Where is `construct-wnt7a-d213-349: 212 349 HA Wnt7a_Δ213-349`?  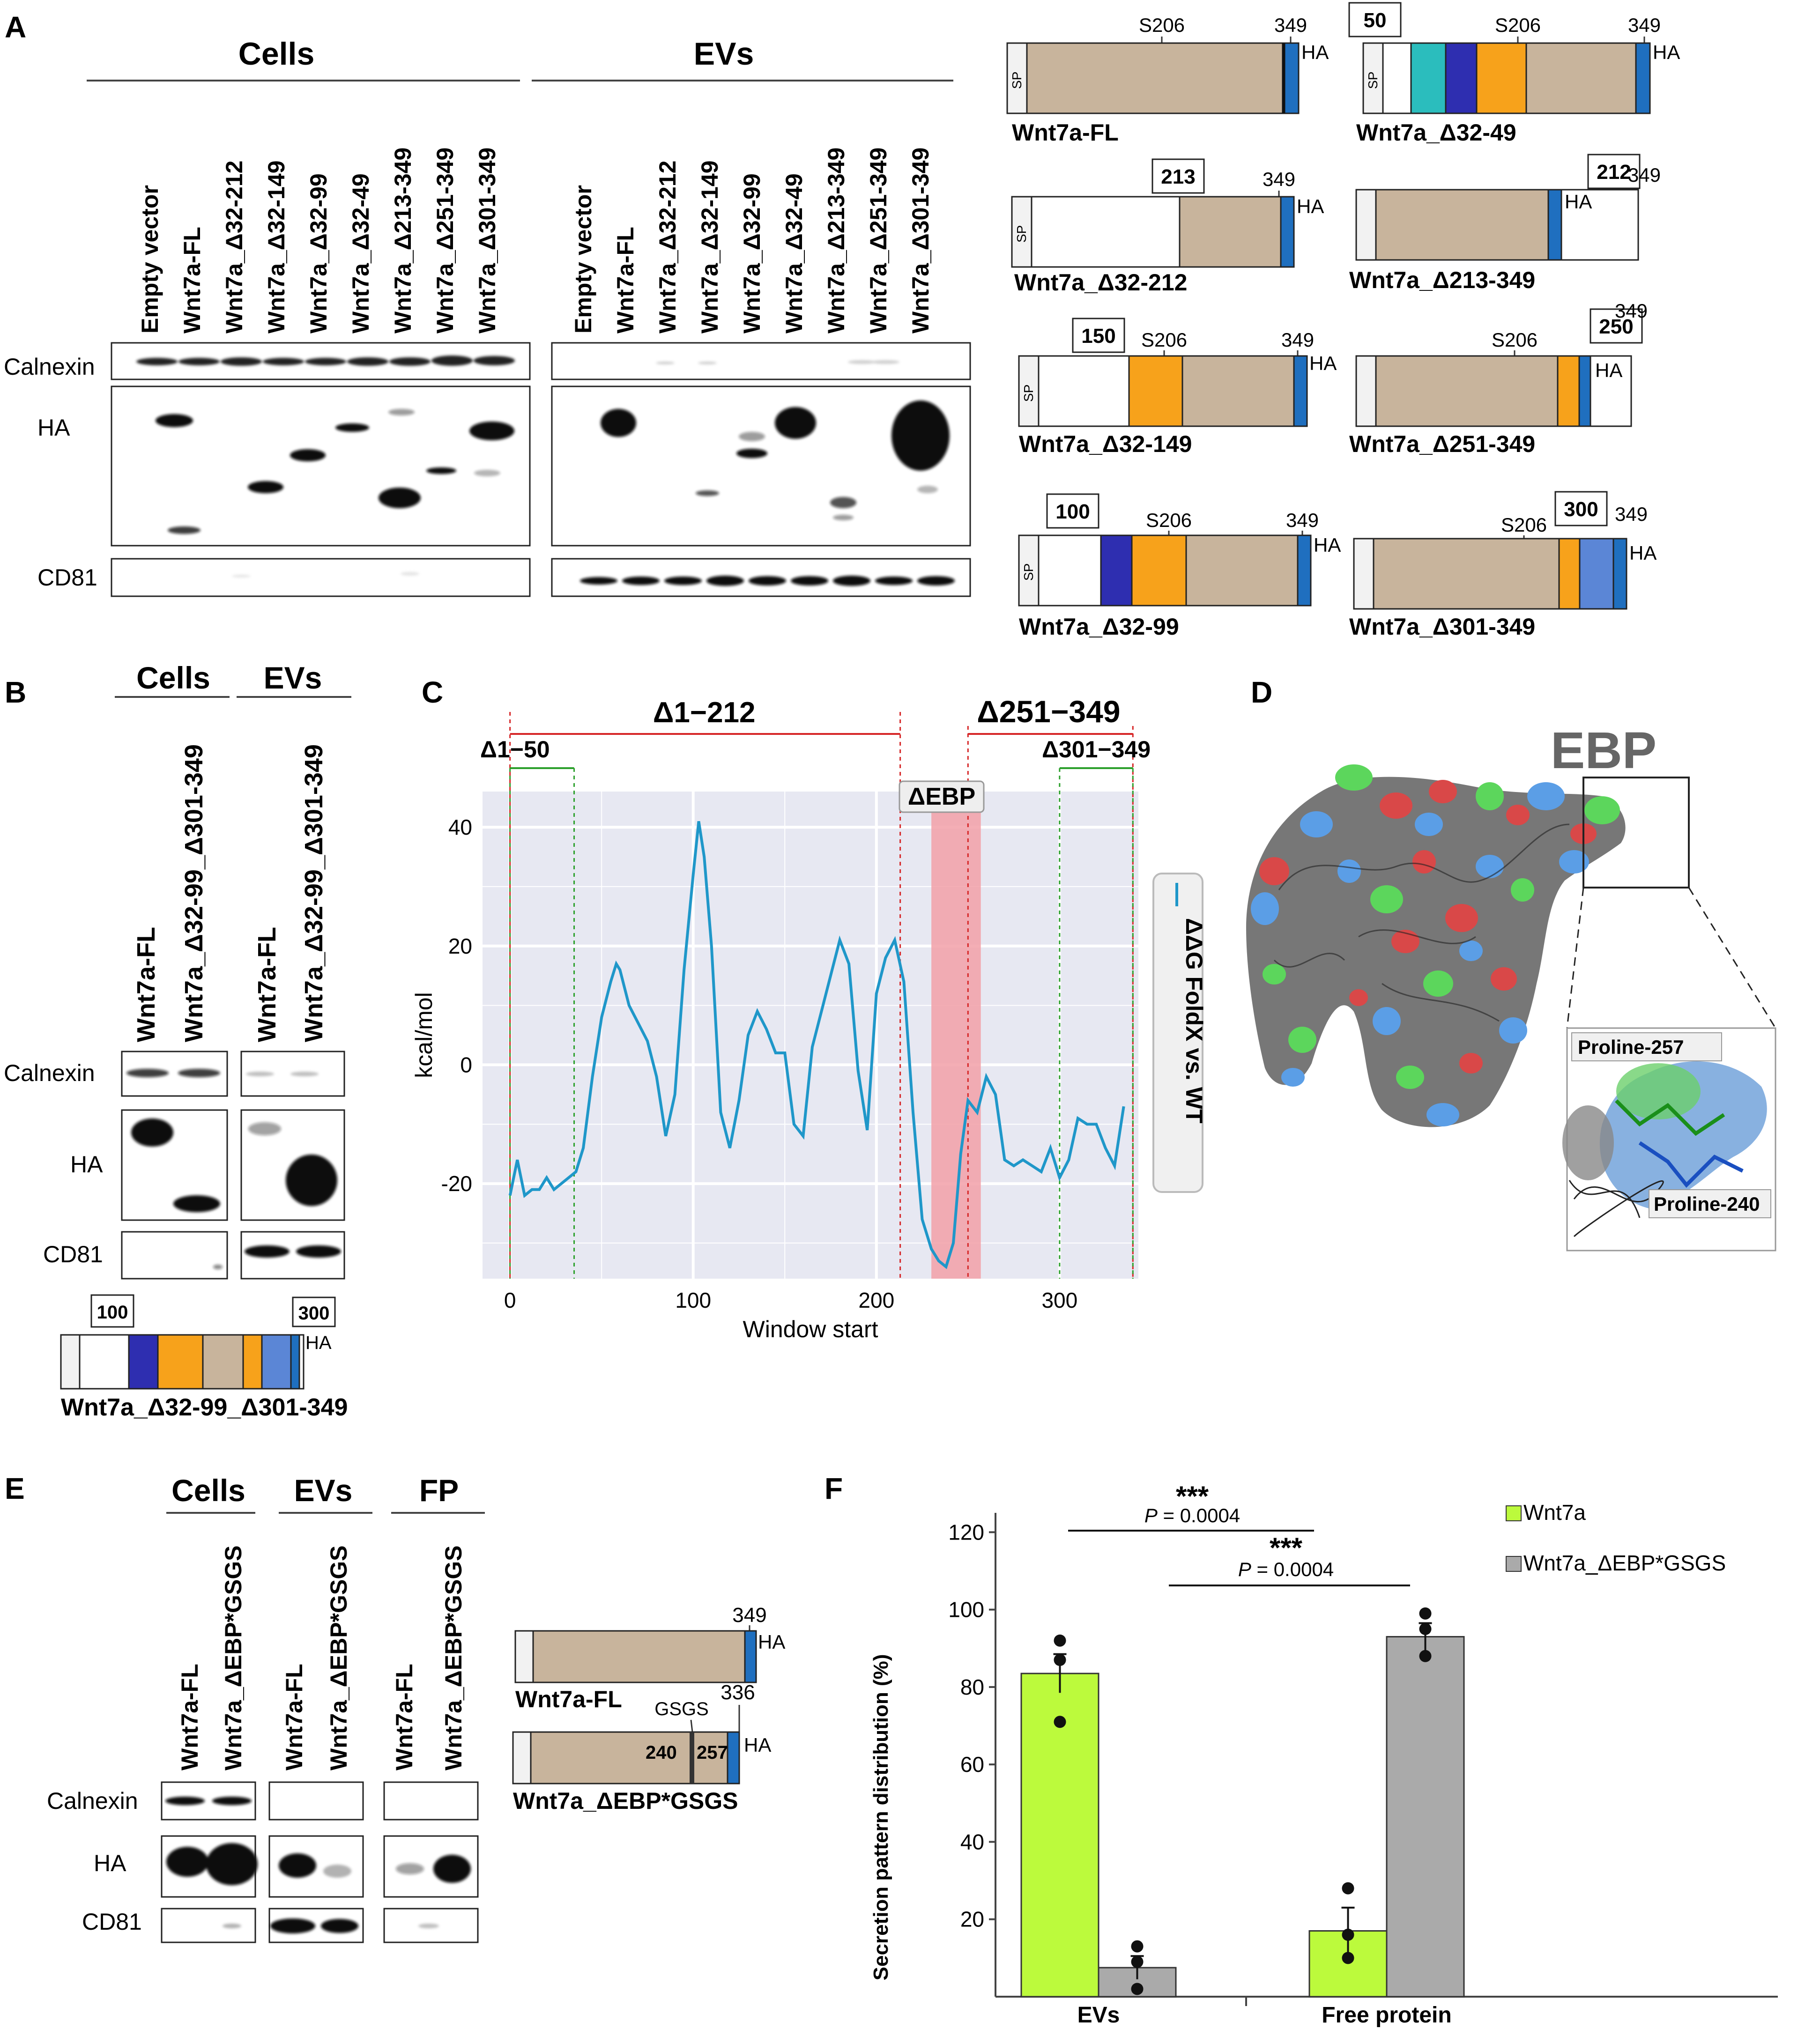 construct-wnt7a-d213-349: 212 349 HA Wnt7a_Δ213-349 is located at coordinates (1505, 224).